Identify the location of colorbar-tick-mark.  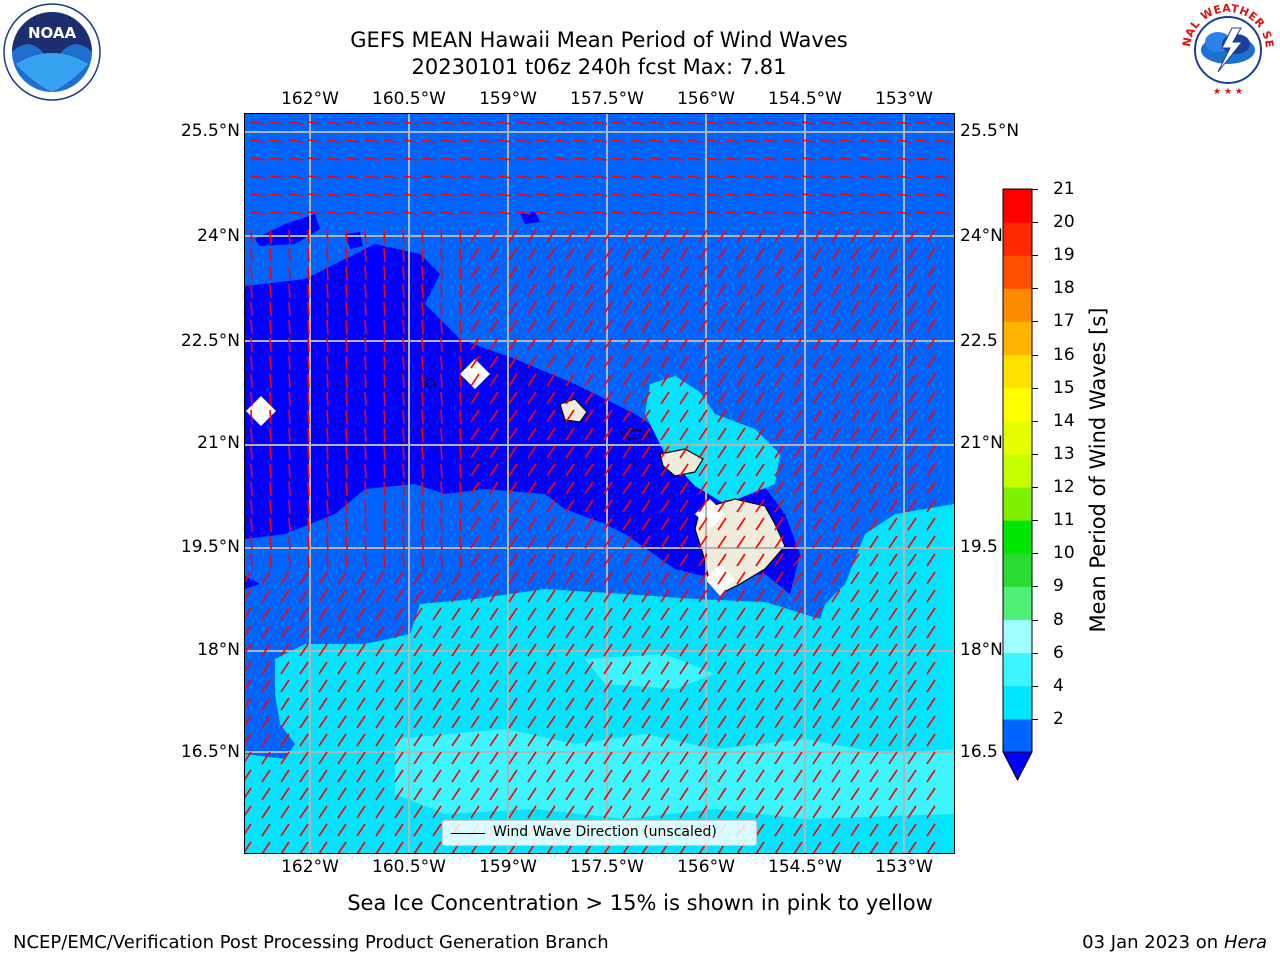
(1035, 620).